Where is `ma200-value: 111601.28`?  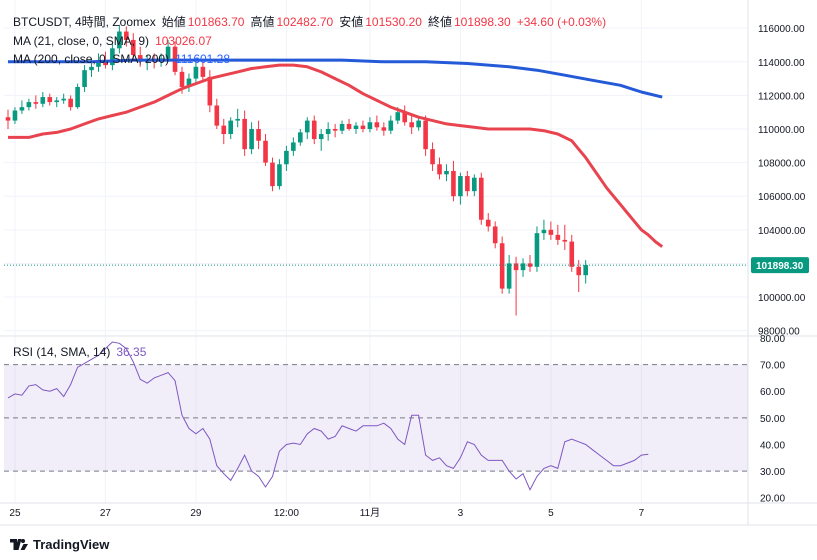
ma200-value: 111601.28 is located at coordinates (203, 59).